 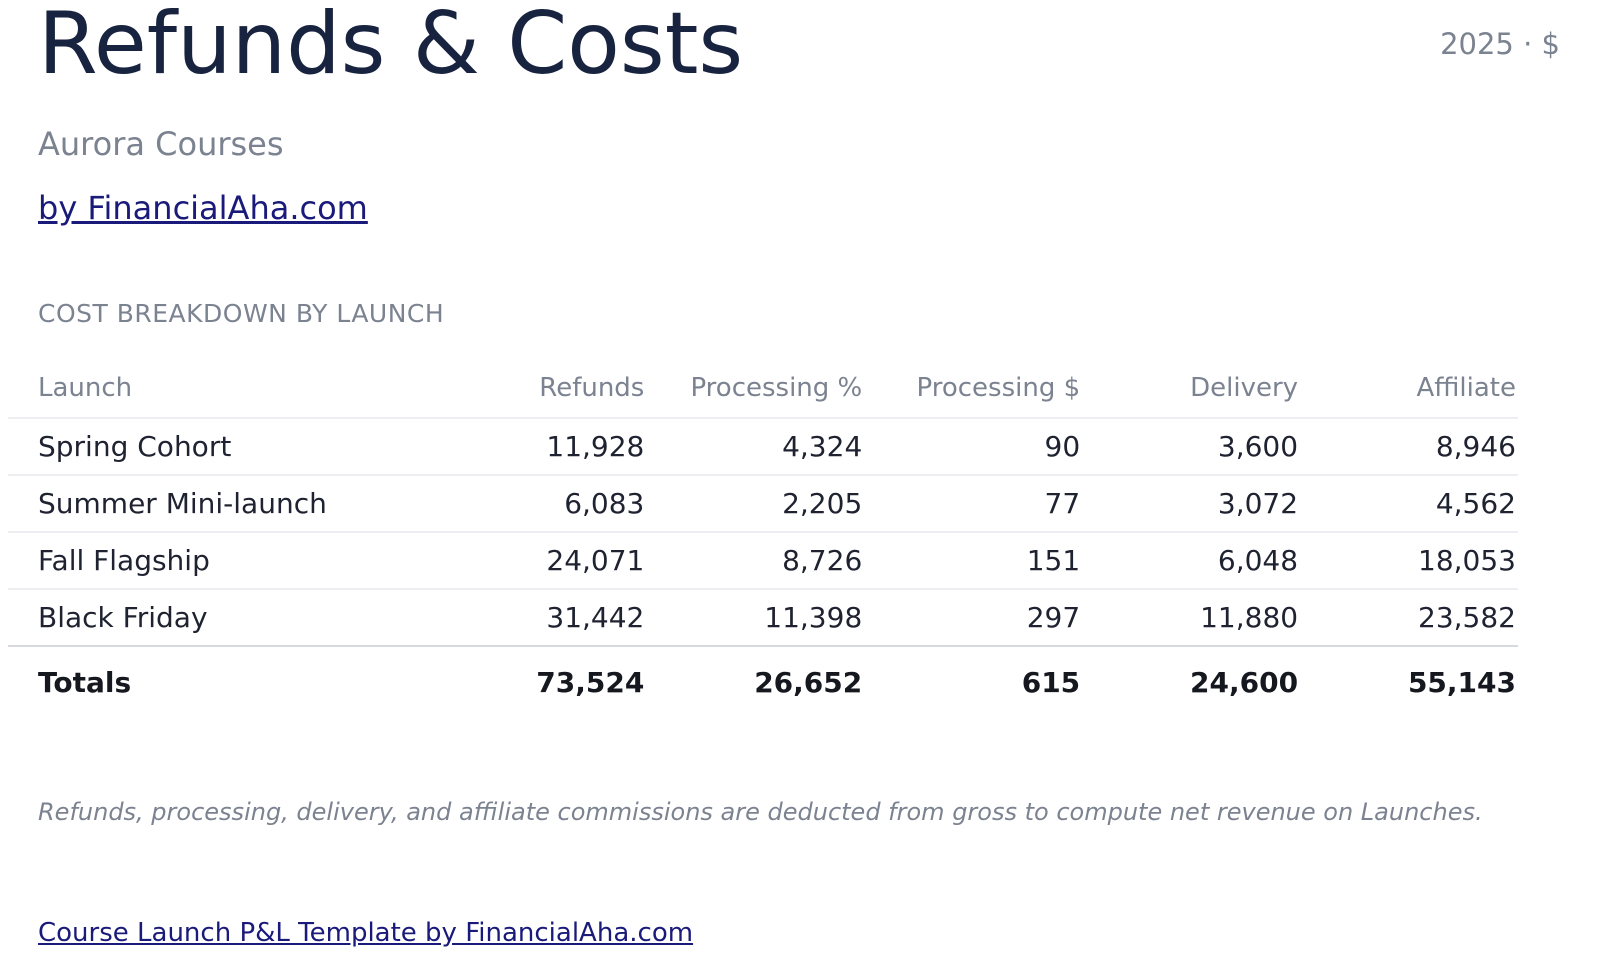 What do you see at coordinates (1409, 504) in the screenshot?
I see `affiliate-cell: 4,562` at bounding box center [1409, 504].